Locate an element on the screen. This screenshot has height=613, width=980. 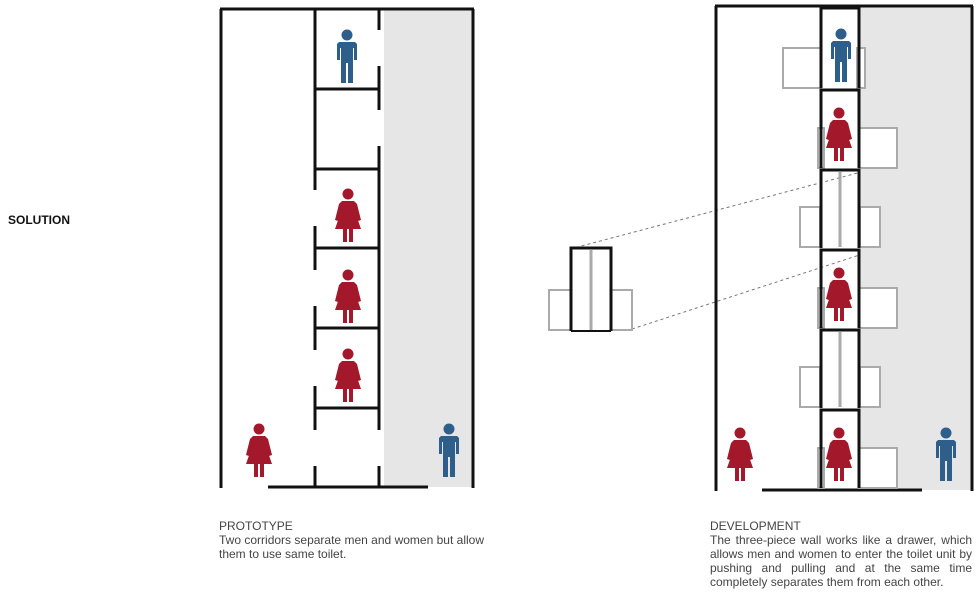
development-title: DEVELOPMENT is located at coordinates (841, 526).